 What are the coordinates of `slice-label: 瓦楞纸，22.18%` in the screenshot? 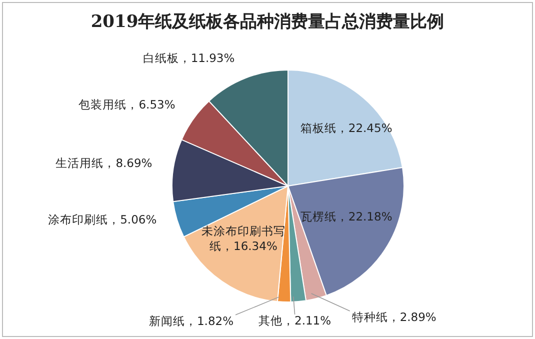 It's located at (346, 217).